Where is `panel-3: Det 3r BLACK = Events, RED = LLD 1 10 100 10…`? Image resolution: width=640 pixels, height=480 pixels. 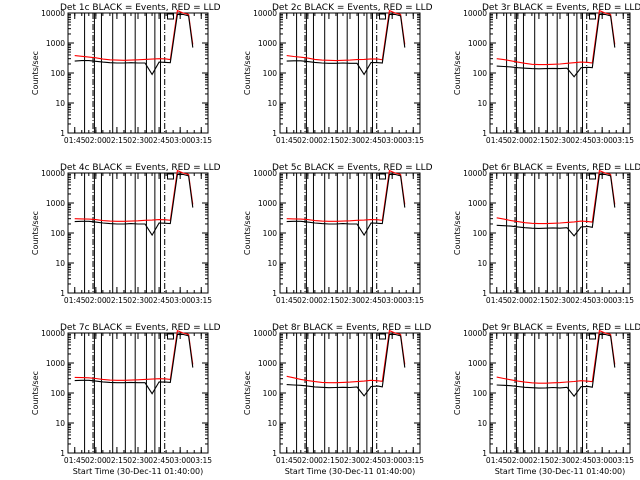
panel-3: Det 3r BLACK = Events, RED = LLD 1 10 100 10… is located at coordinates (546, 74).